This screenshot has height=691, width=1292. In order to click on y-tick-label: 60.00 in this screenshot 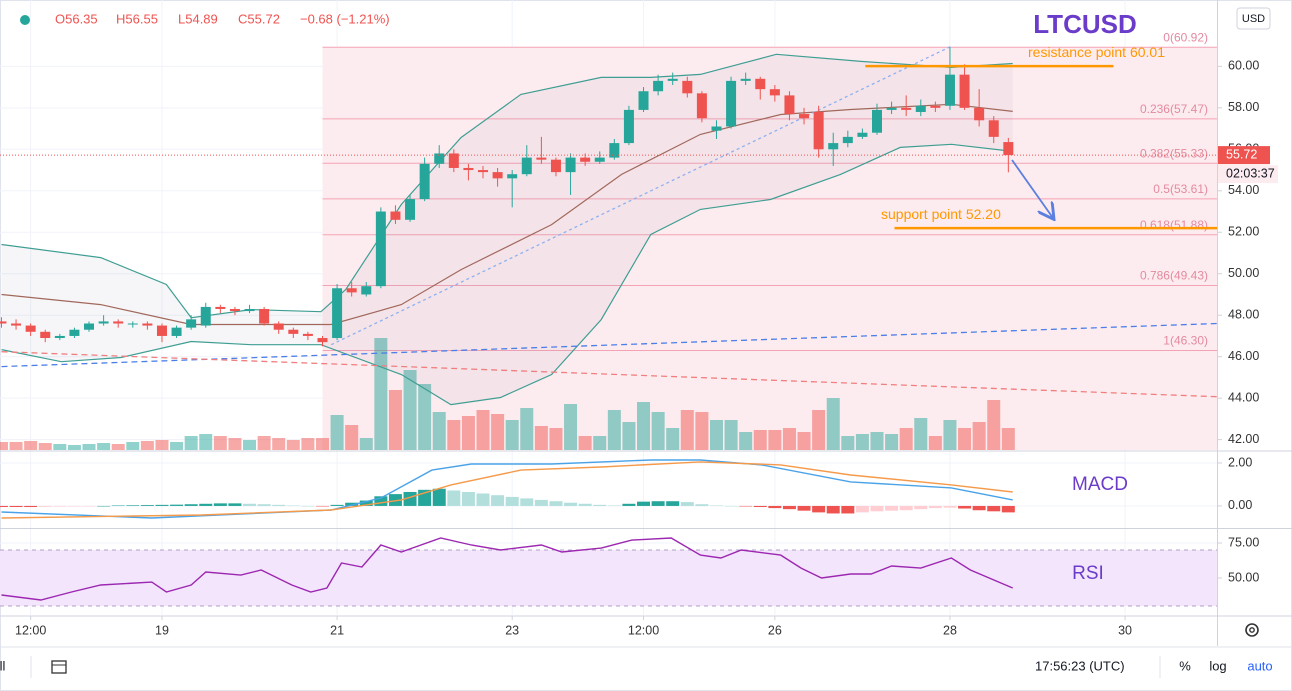, I will do `click(1243, 66)`.